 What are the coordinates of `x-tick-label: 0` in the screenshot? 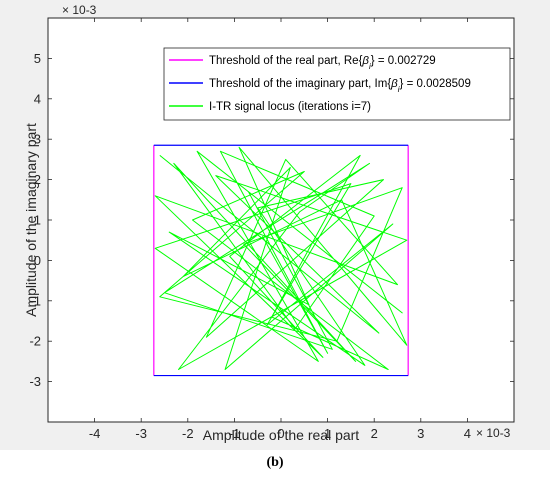 It's located at (280, 433).